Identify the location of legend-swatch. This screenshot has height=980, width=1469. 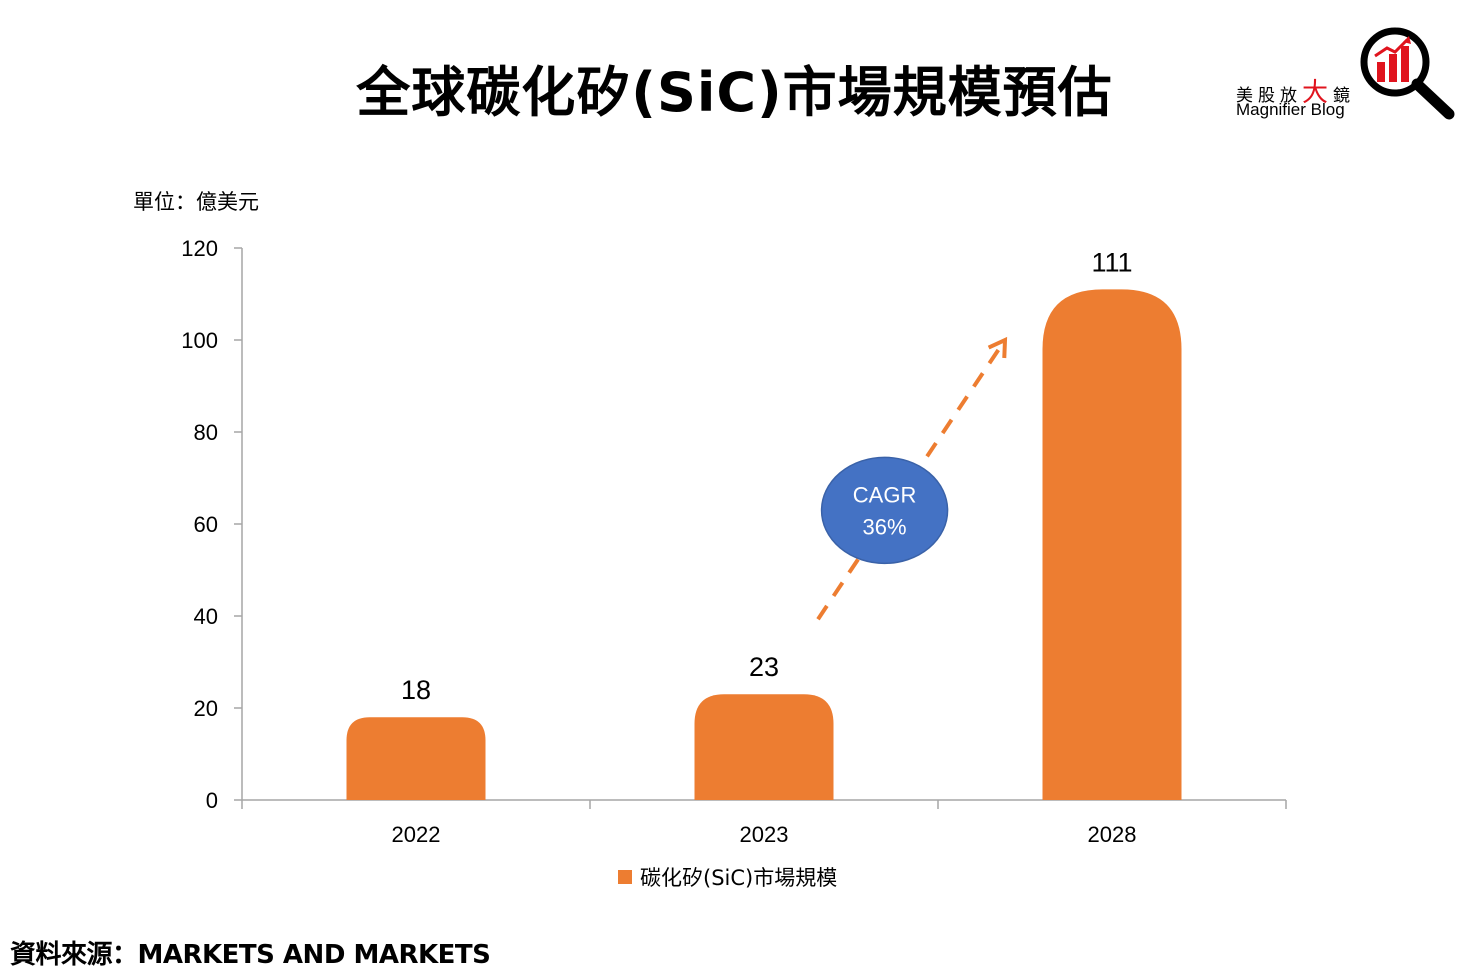
(625, 877).